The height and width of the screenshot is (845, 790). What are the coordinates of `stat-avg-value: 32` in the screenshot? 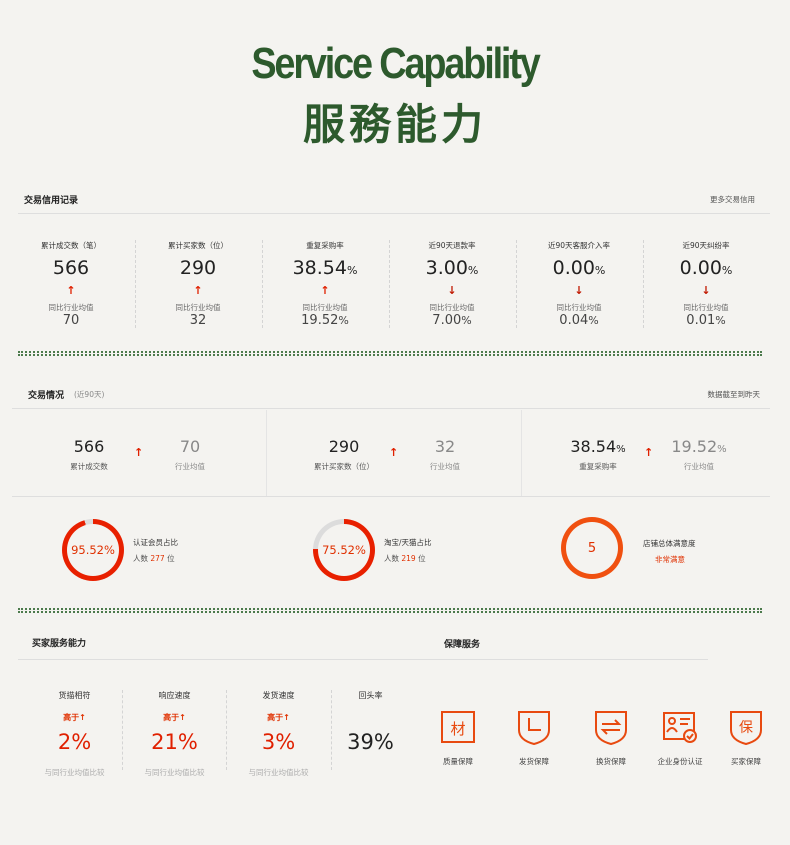 It's located at (198, 320).